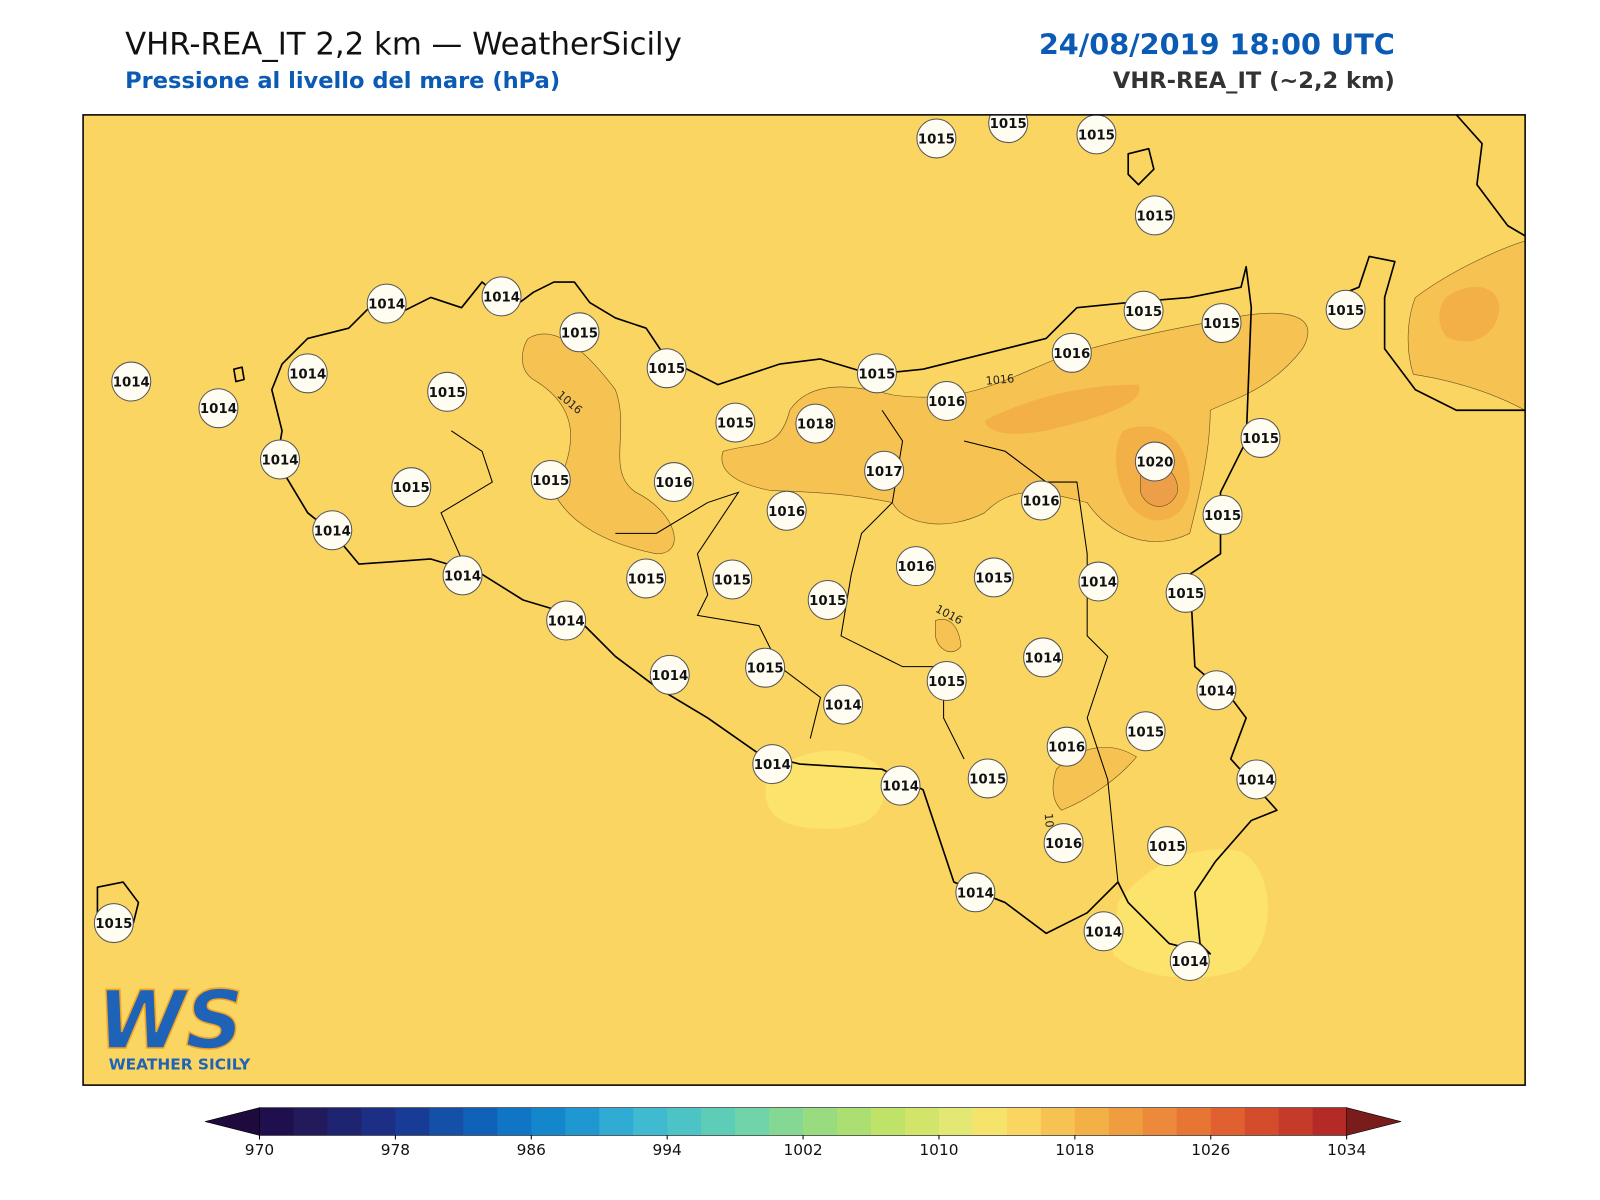  I want to click on low-area, so click(1190, 913).